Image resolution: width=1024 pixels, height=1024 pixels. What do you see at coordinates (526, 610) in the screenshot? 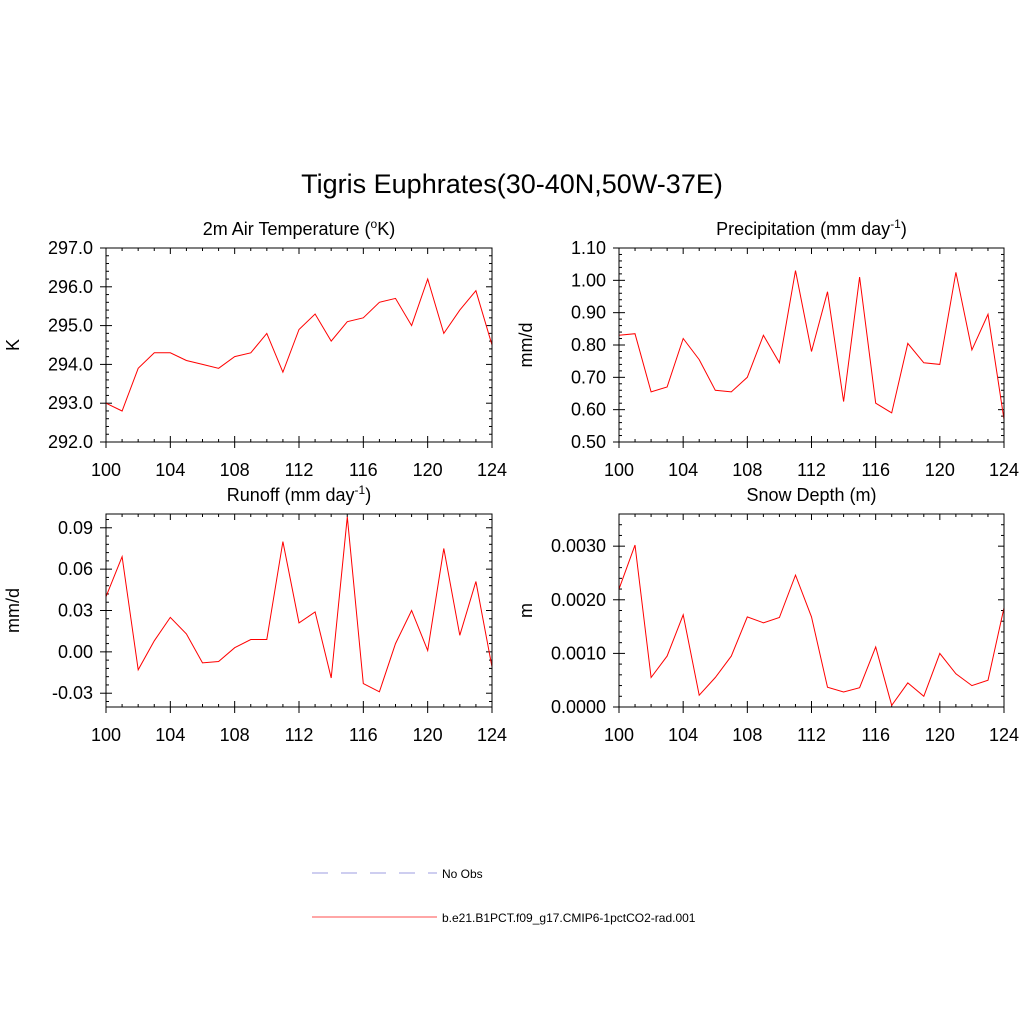
I see `y-axis-label: m` at bounding box center [526, 610].